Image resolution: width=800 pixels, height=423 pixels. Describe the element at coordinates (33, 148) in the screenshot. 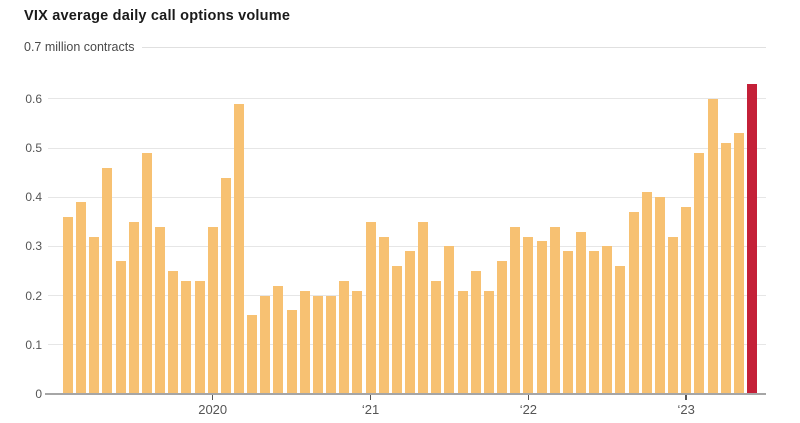

I see `y-tick-label: 0.5` at that location.